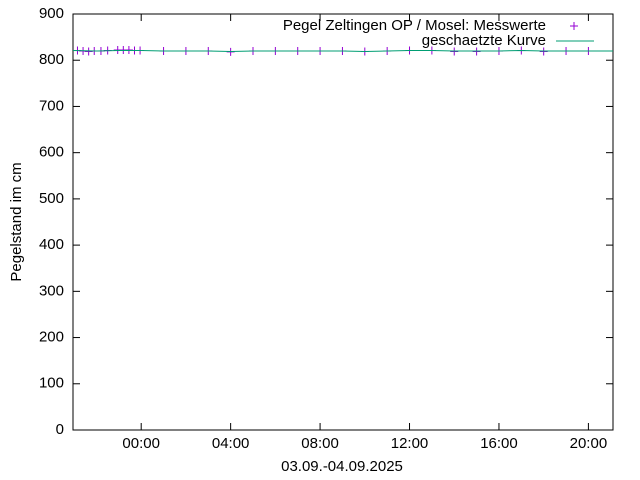 This screenshot has height=480, width=640. What do you see at coordinates (51, 290) in the screenshot?
I see `y-tick-label: 300` at bounding box center [51, 290].